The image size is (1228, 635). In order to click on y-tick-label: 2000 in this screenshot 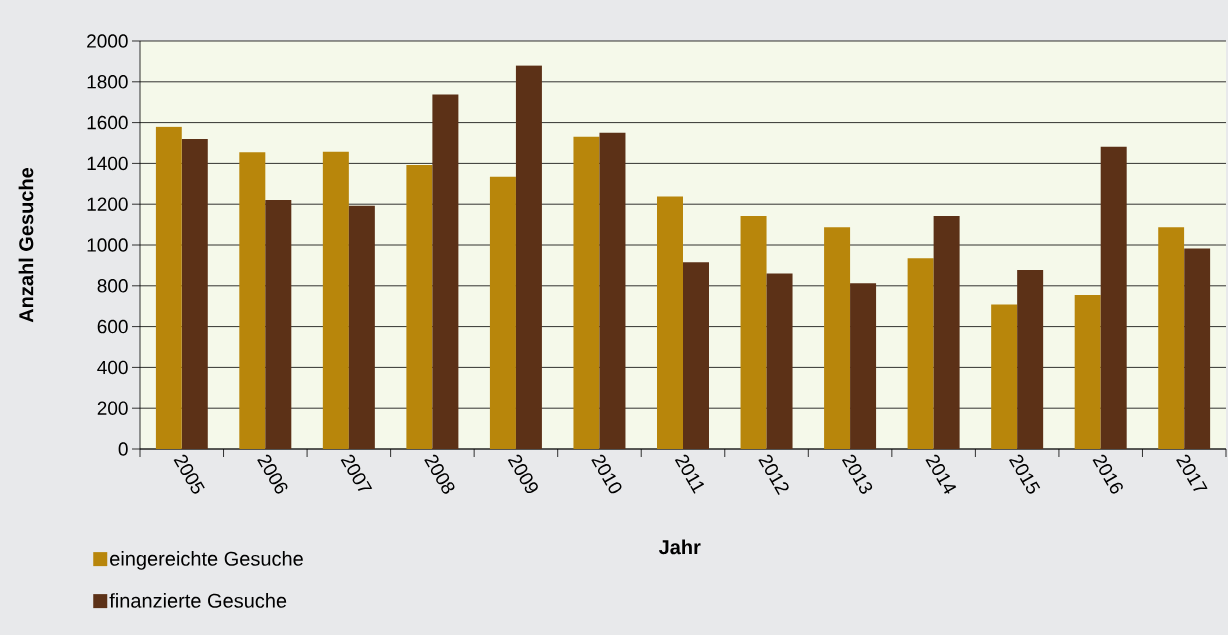, I will do `click(107, 41)`.